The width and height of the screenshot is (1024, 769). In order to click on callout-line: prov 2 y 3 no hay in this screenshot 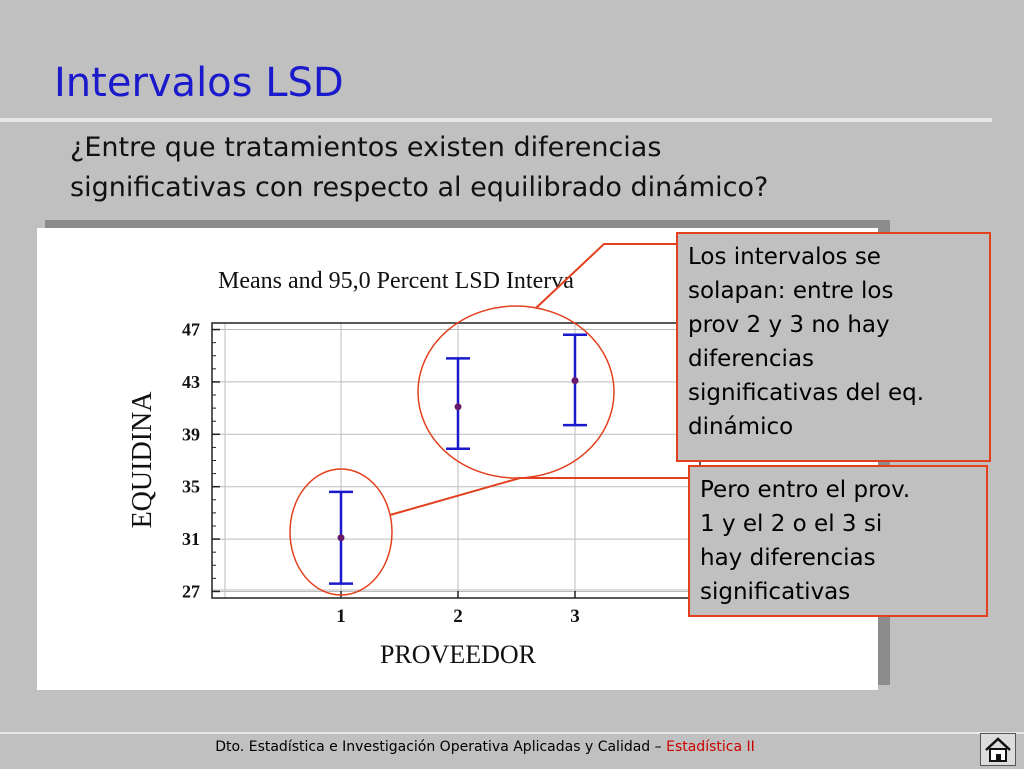, I will do `click(789, 325)`.